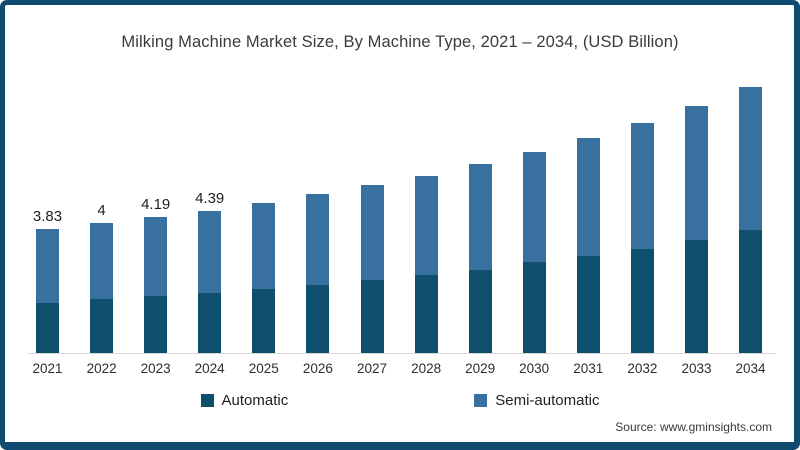  What do you see at coordinates (642, 368) in the screenshot?
I see `x-axis-label: 2032` at bounding box center [642, 368].